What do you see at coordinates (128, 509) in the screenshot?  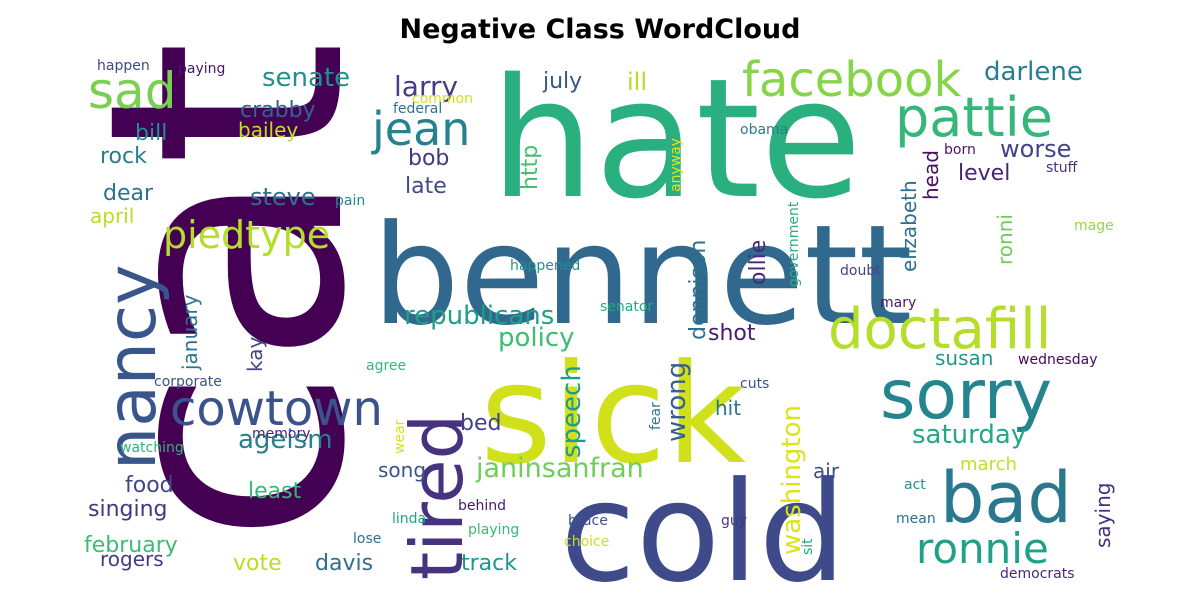 I see `word-singing: singing` at bounding box center [128, 509].